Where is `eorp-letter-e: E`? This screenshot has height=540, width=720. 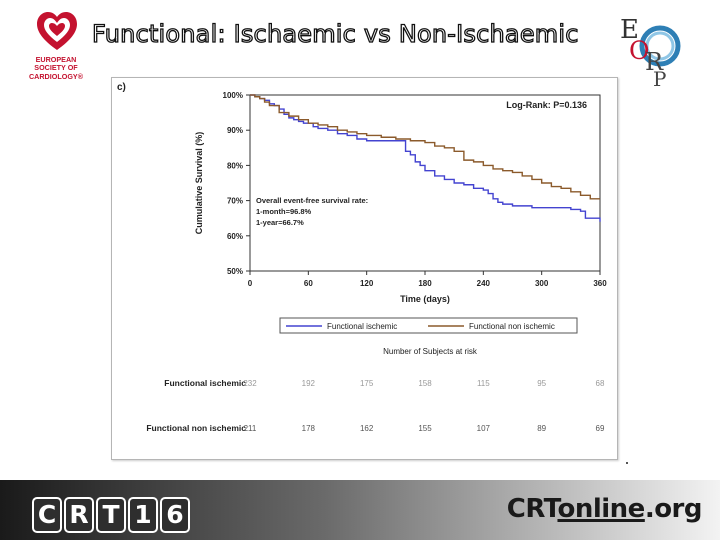
eorp-letter-e: E is located at coordinates (629, 30).